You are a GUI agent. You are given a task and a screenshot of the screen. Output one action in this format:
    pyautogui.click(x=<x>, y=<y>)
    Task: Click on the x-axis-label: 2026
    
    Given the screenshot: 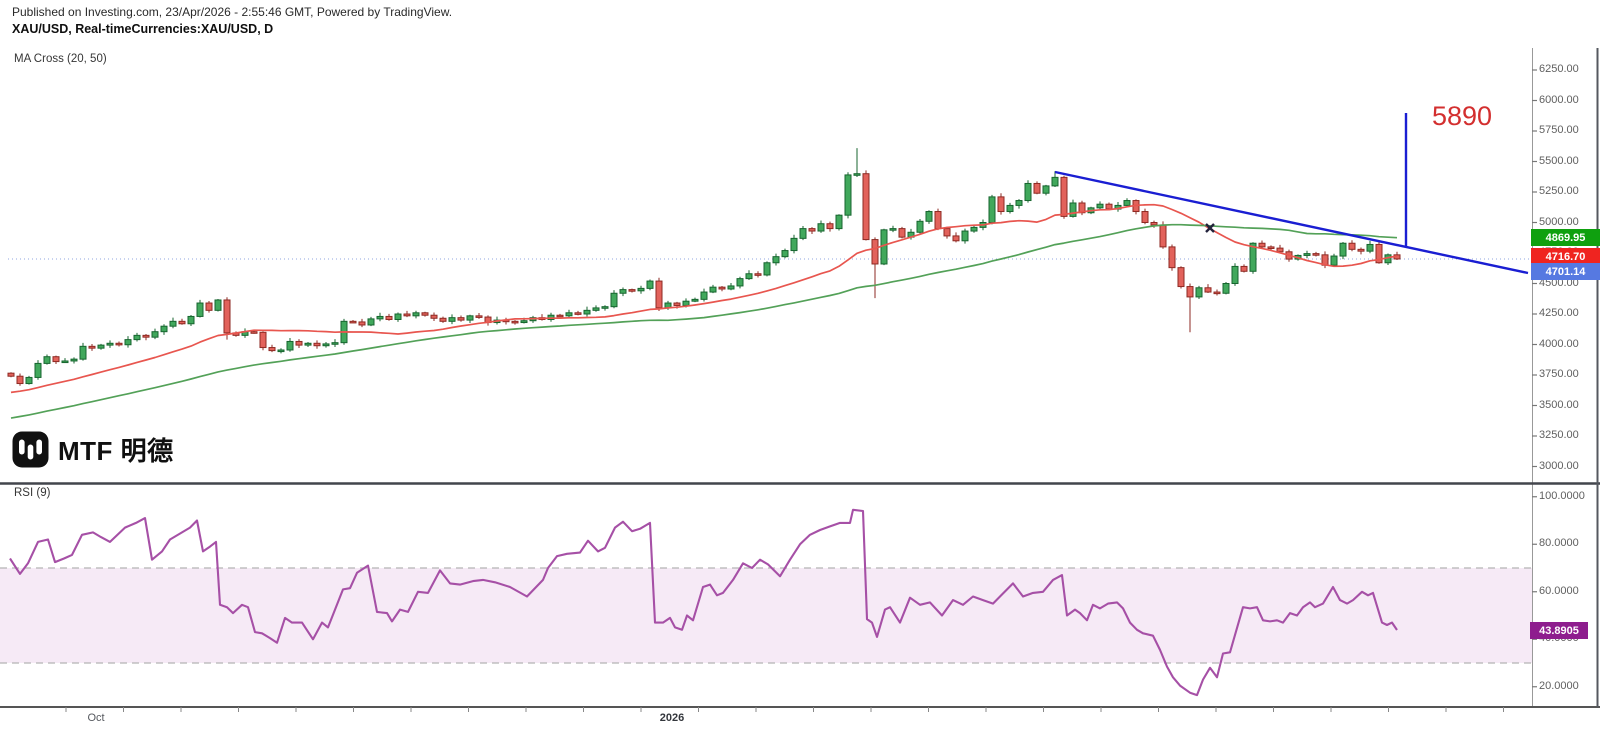 What is the action you would take?
    pyautogui.click(x=672, y=718)
    